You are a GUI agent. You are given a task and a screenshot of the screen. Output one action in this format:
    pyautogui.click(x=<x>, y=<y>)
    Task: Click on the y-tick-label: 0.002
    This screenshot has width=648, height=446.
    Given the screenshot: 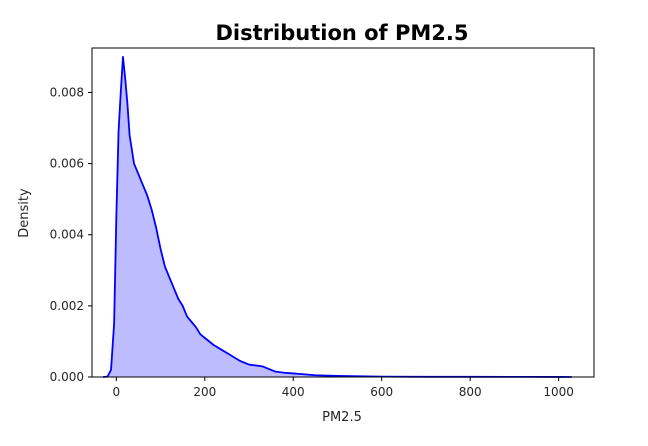 What is the action you would take?
    pyautogui.click(x=67, y=306)
    